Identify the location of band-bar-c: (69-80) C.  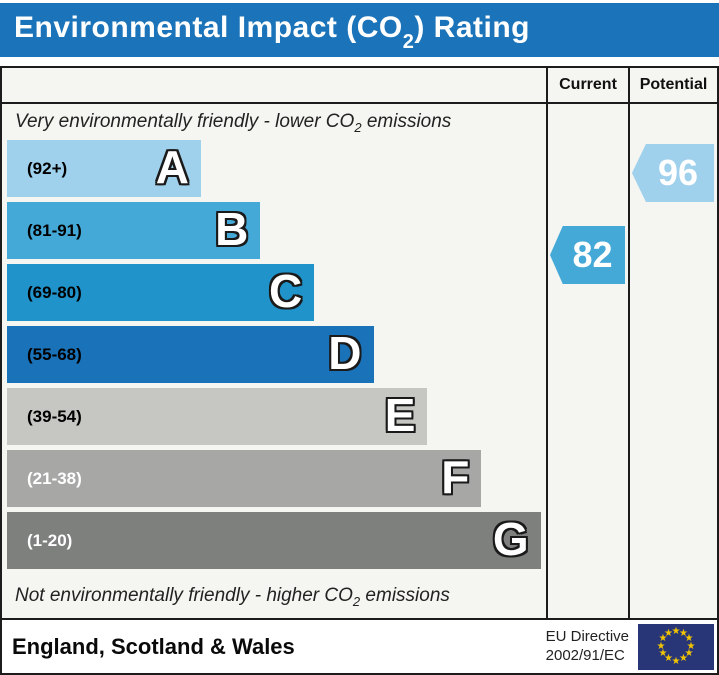
(161, 292).